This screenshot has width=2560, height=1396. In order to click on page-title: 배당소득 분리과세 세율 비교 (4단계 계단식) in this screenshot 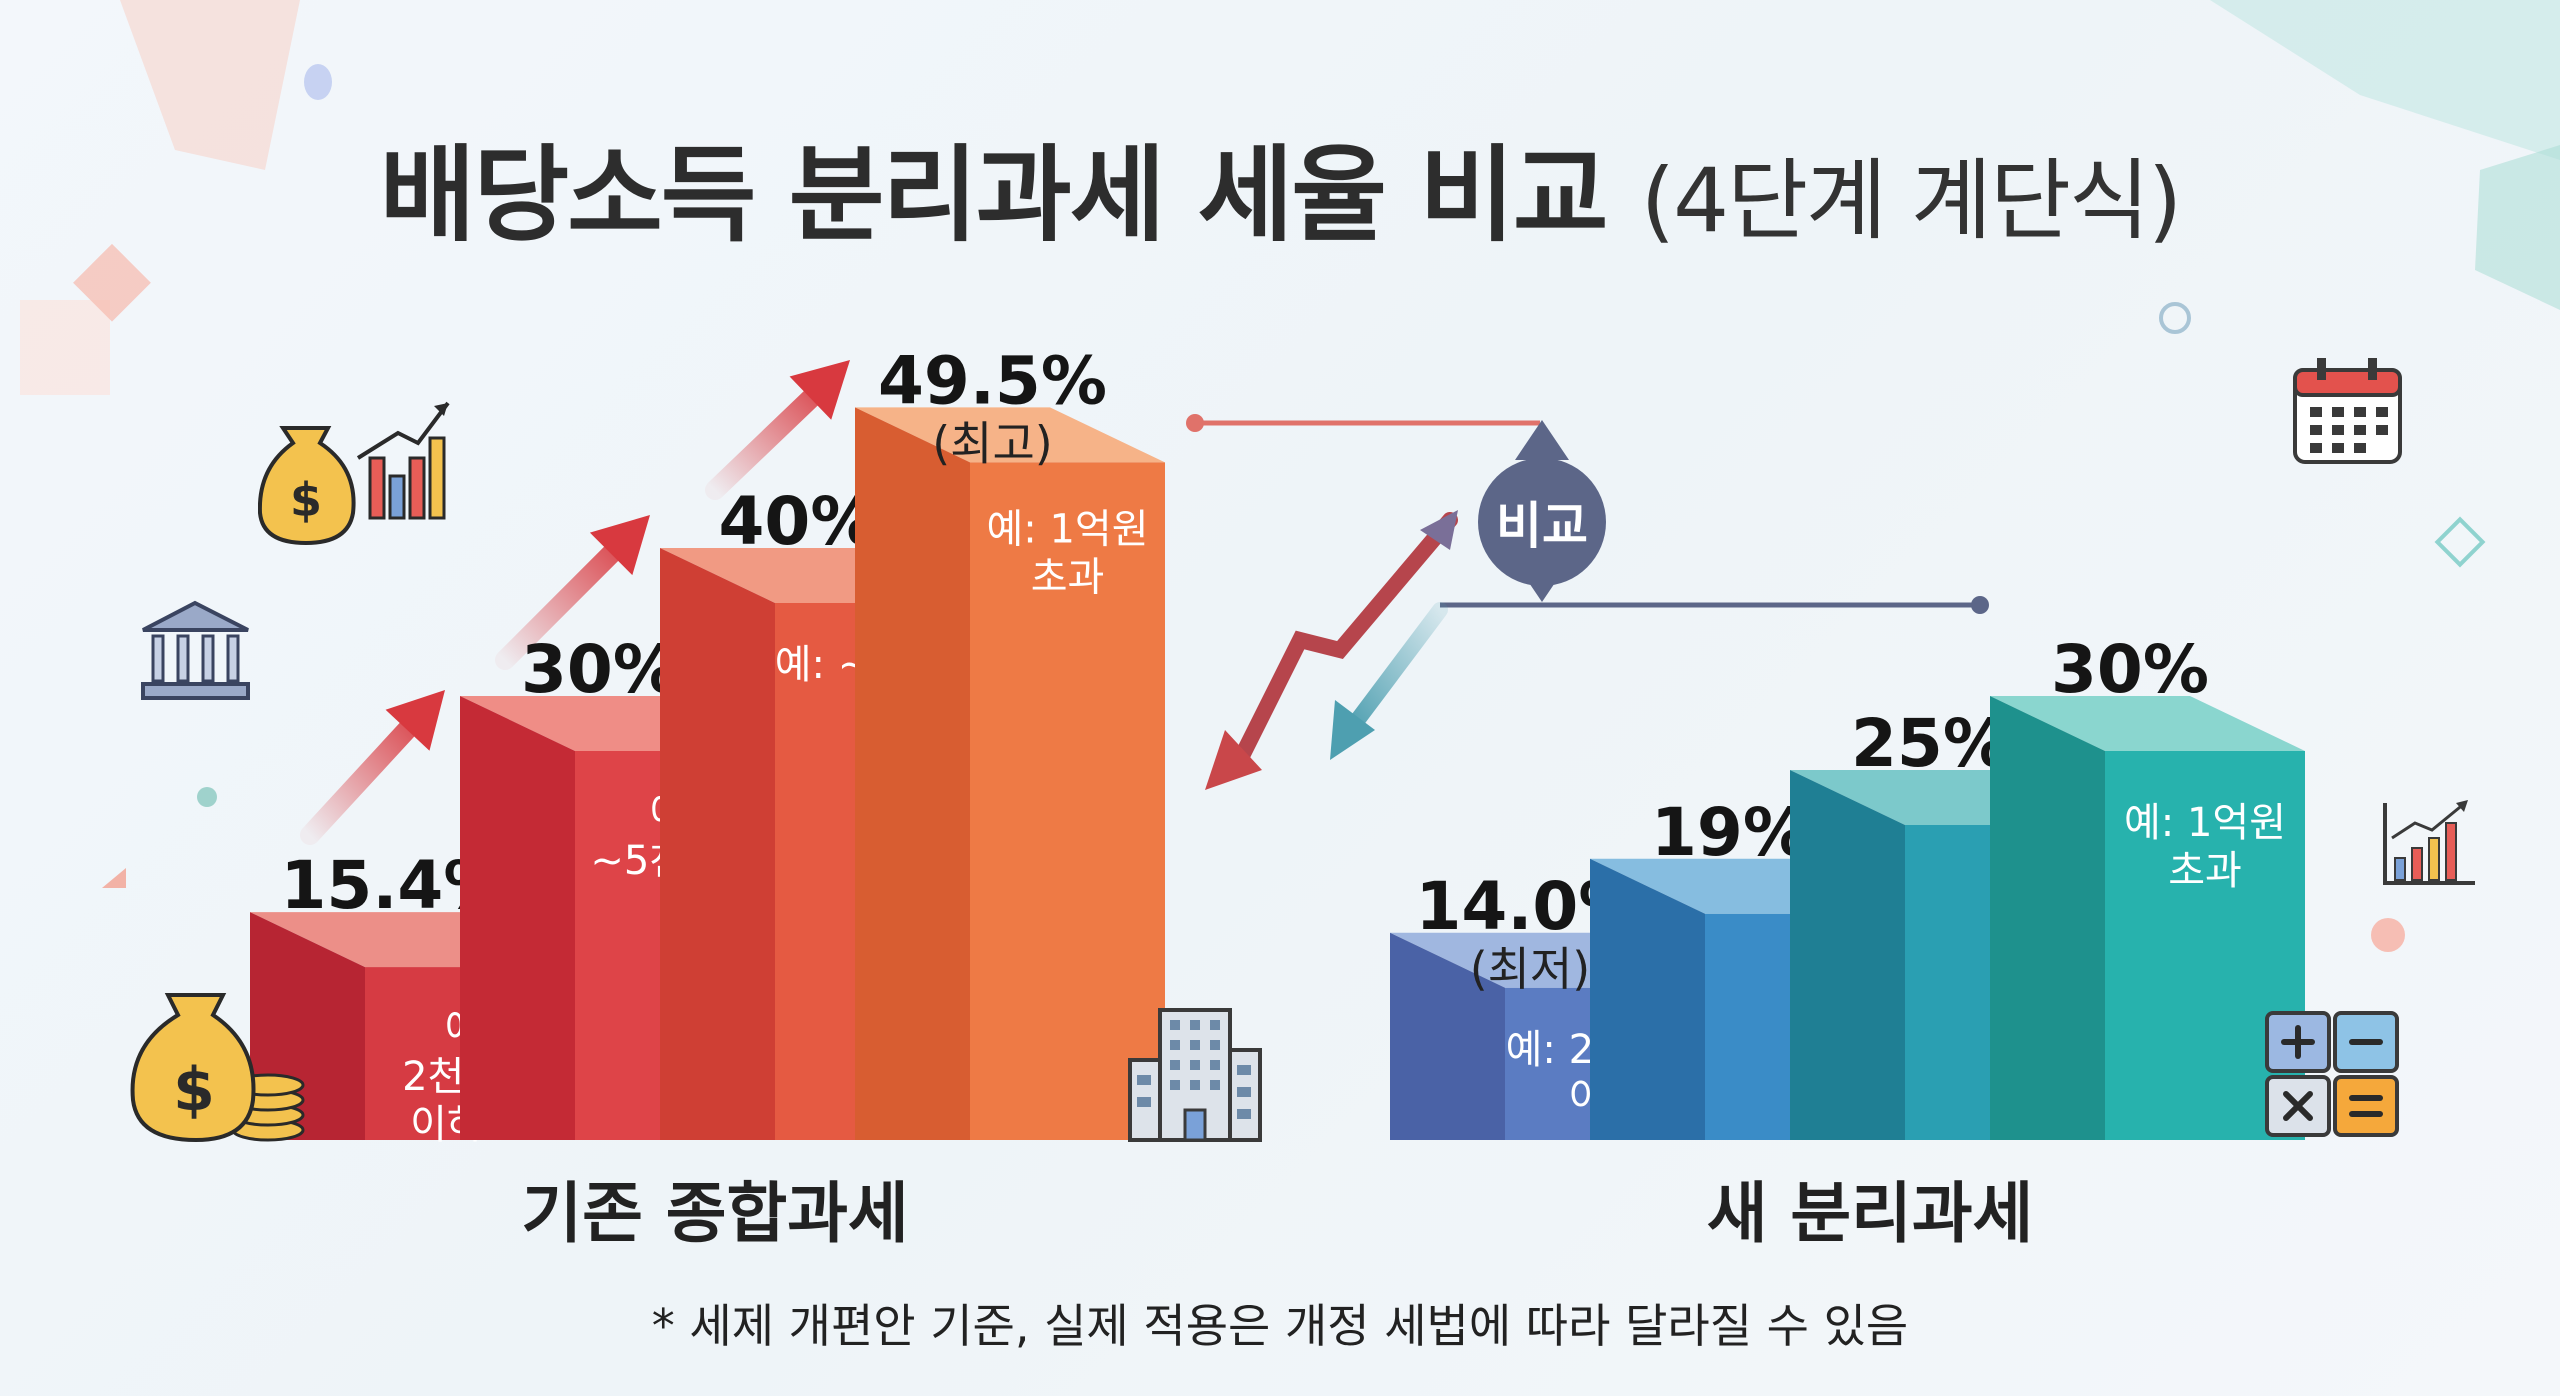, I will do `click(1280, 185)`.